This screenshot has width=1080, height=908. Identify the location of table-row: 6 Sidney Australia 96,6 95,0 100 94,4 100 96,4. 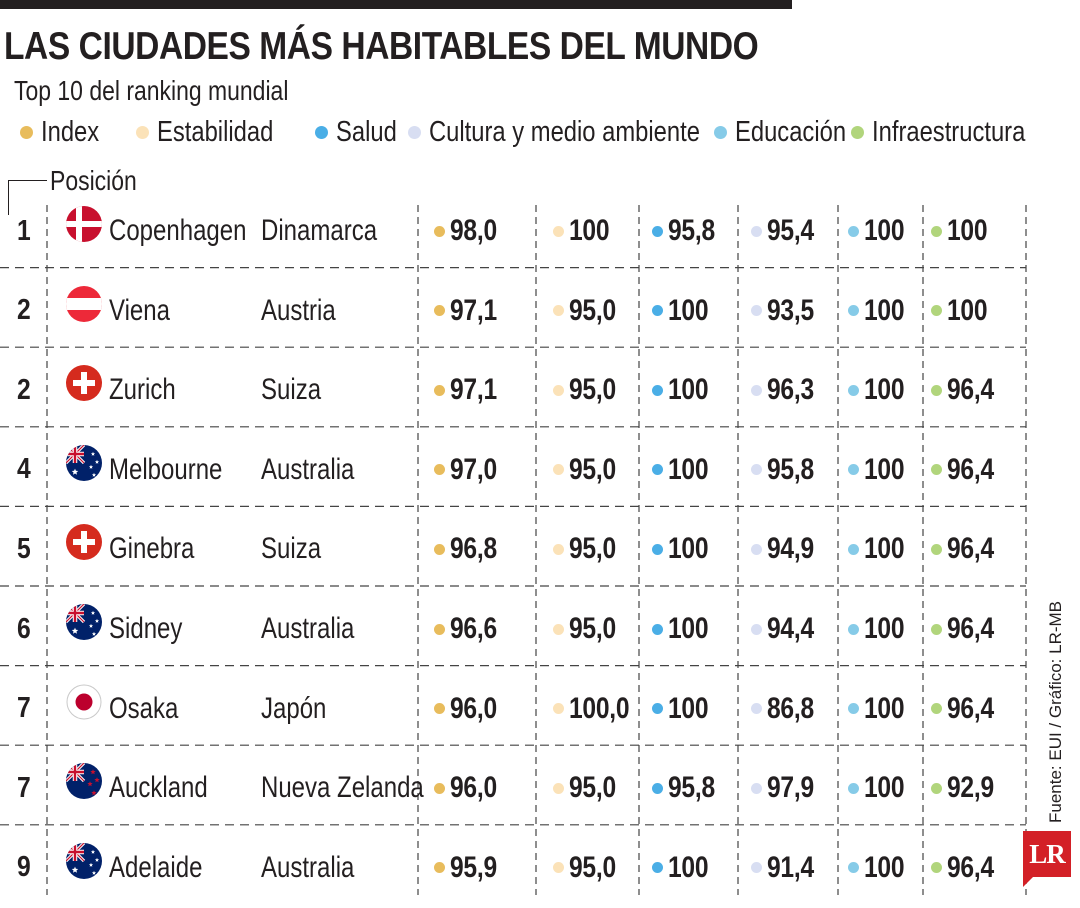
(520, 629).